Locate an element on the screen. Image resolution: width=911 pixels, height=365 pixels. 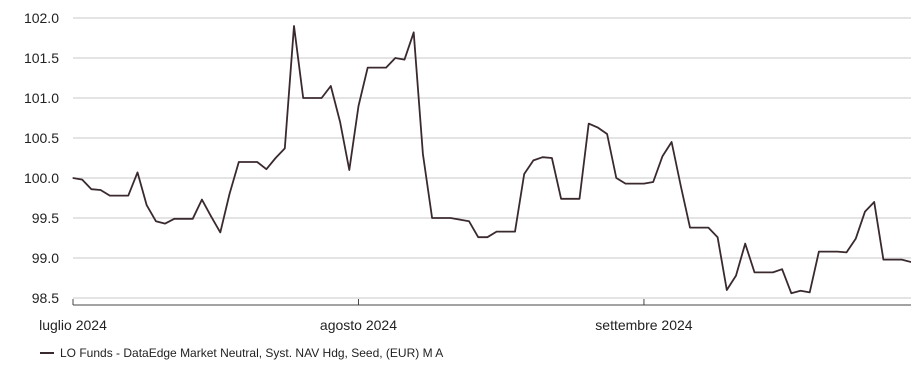
y-tick-label: 101.5 is located at coordinates (41, 58).